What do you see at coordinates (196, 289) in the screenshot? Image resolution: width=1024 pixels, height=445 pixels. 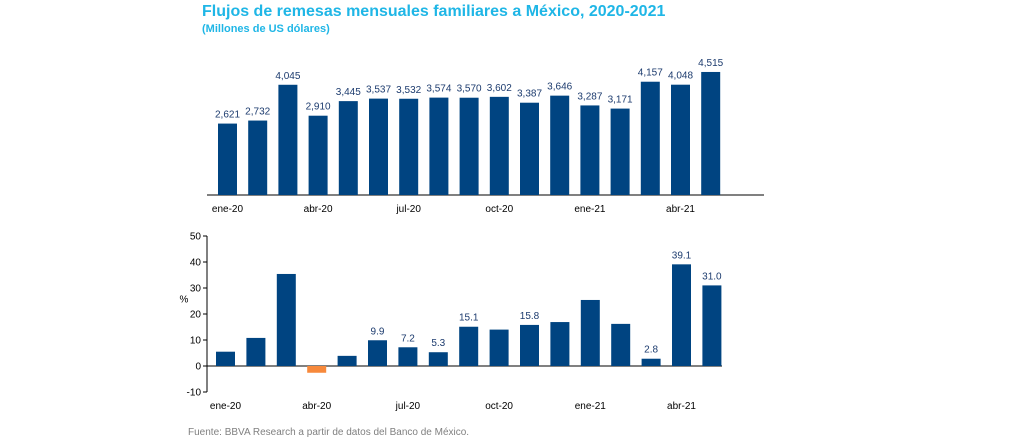 I see `y-tick-label-30: 30` at bounding box center [196, 289].